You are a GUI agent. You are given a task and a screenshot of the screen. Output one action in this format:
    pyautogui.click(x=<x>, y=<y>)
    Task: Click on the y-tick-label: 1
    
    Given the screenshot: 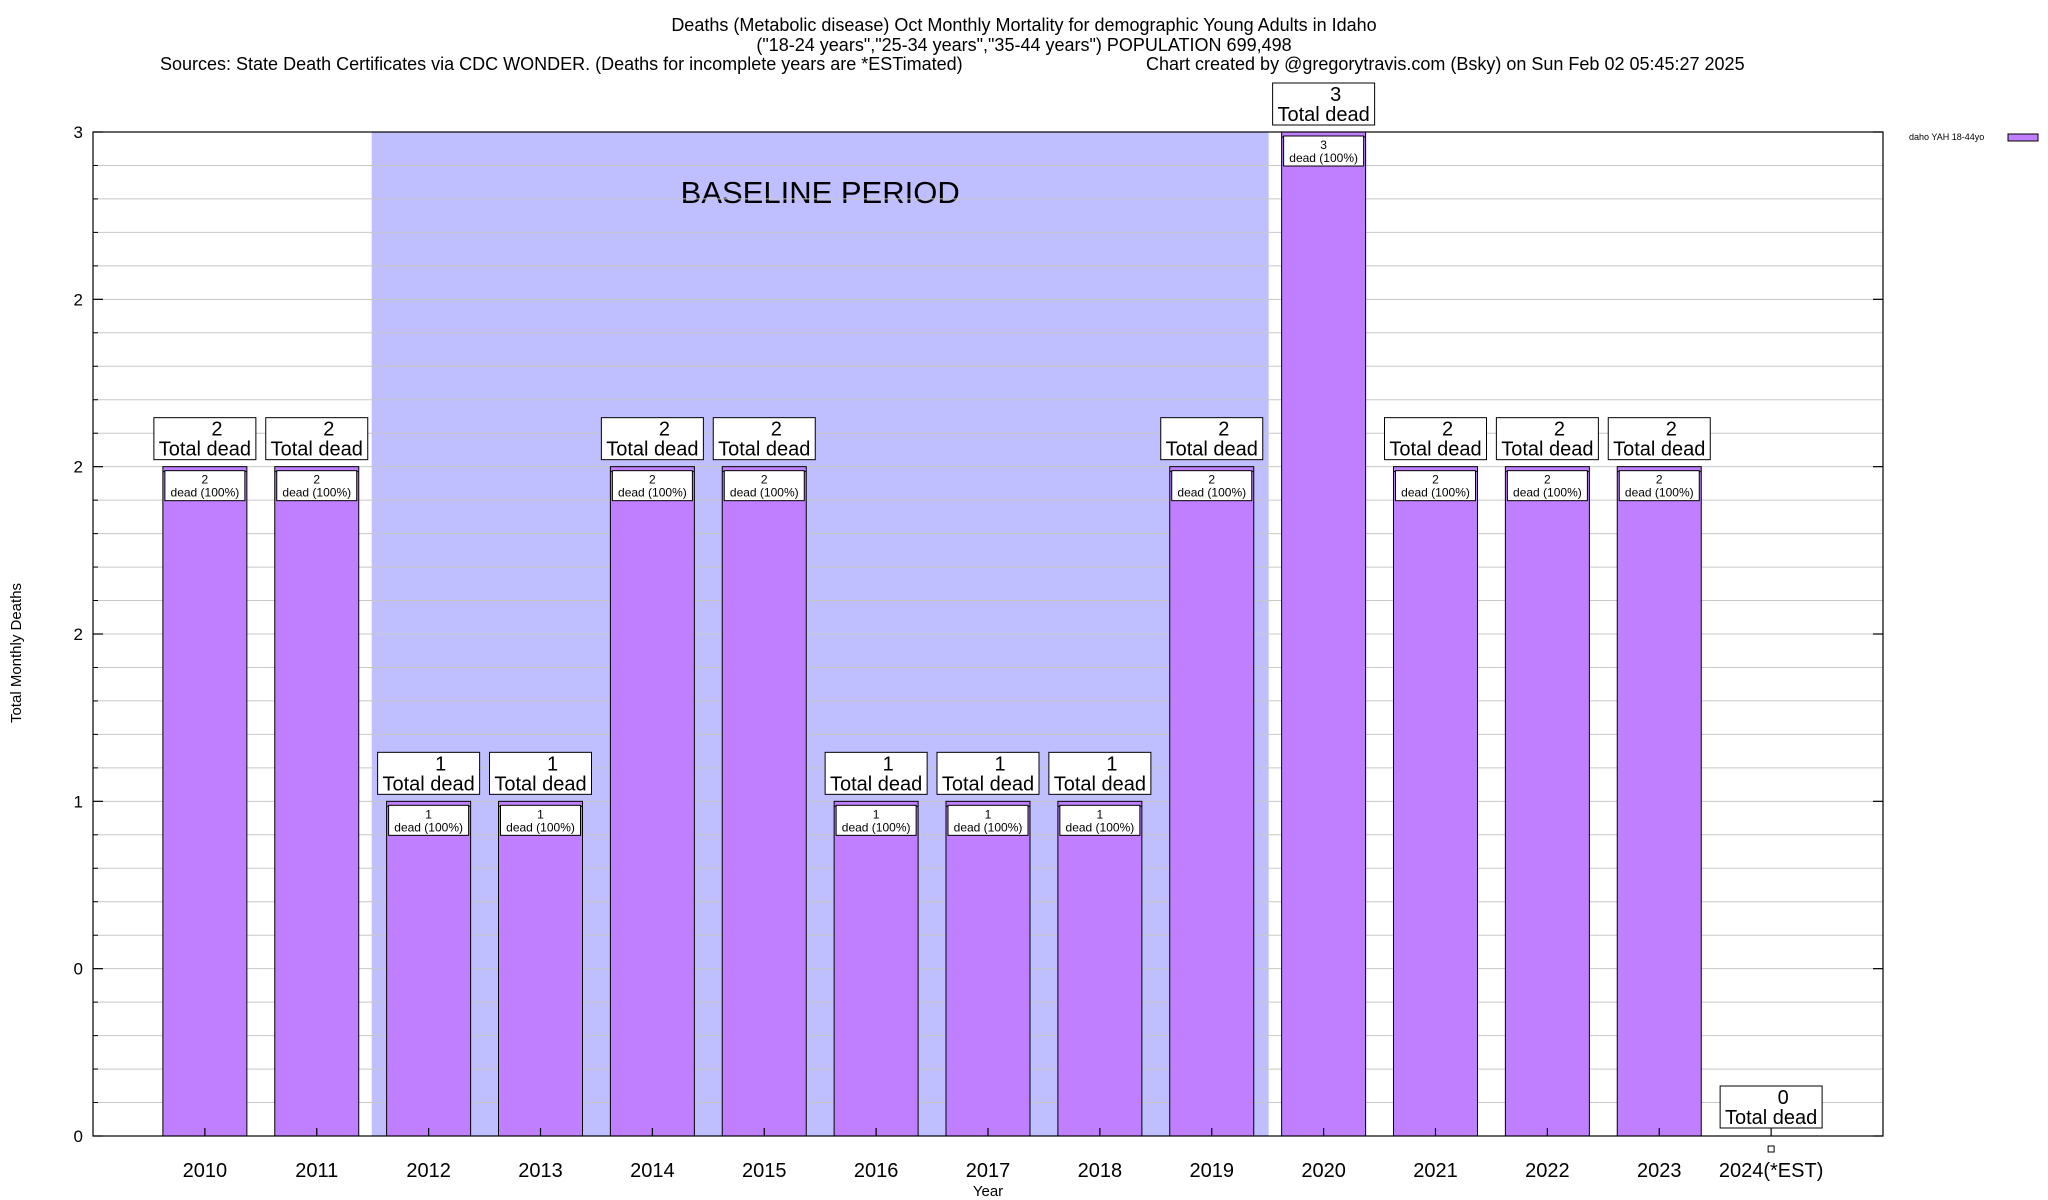 What is the action you would take?
    pyautogui.click(x=78, y=801)
    